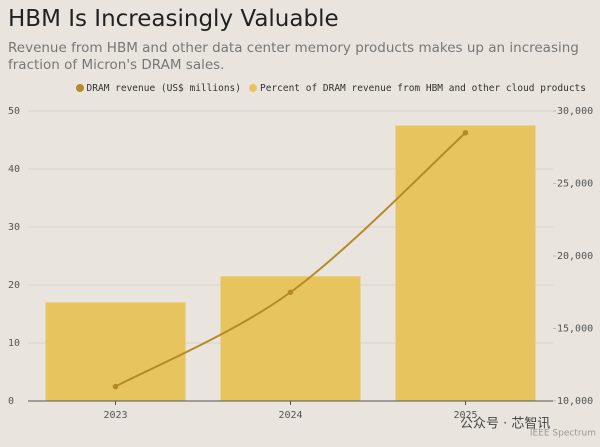  Describe the element at coordinates (115, 415) in the screenshot. I see `x-tick-label: 2023` at that location.